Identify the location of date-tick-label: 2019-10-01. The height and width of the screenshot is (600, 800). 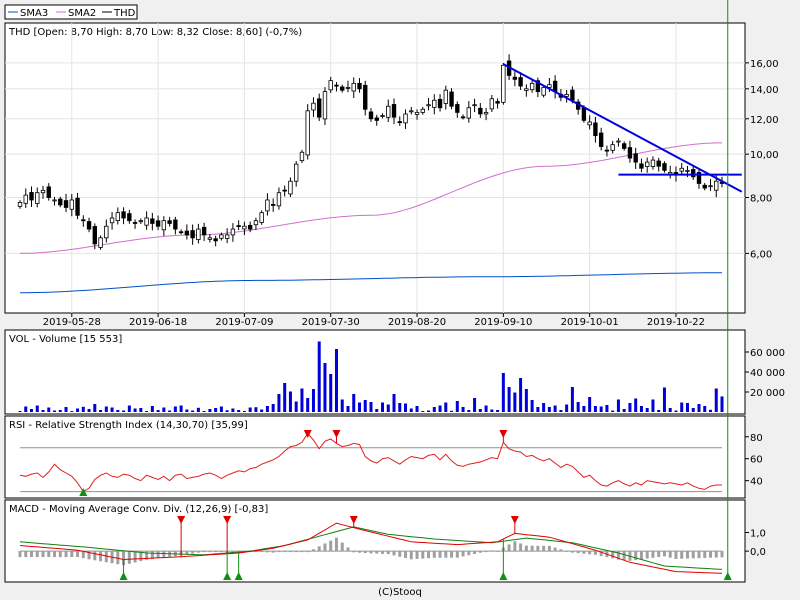
(590, 322).